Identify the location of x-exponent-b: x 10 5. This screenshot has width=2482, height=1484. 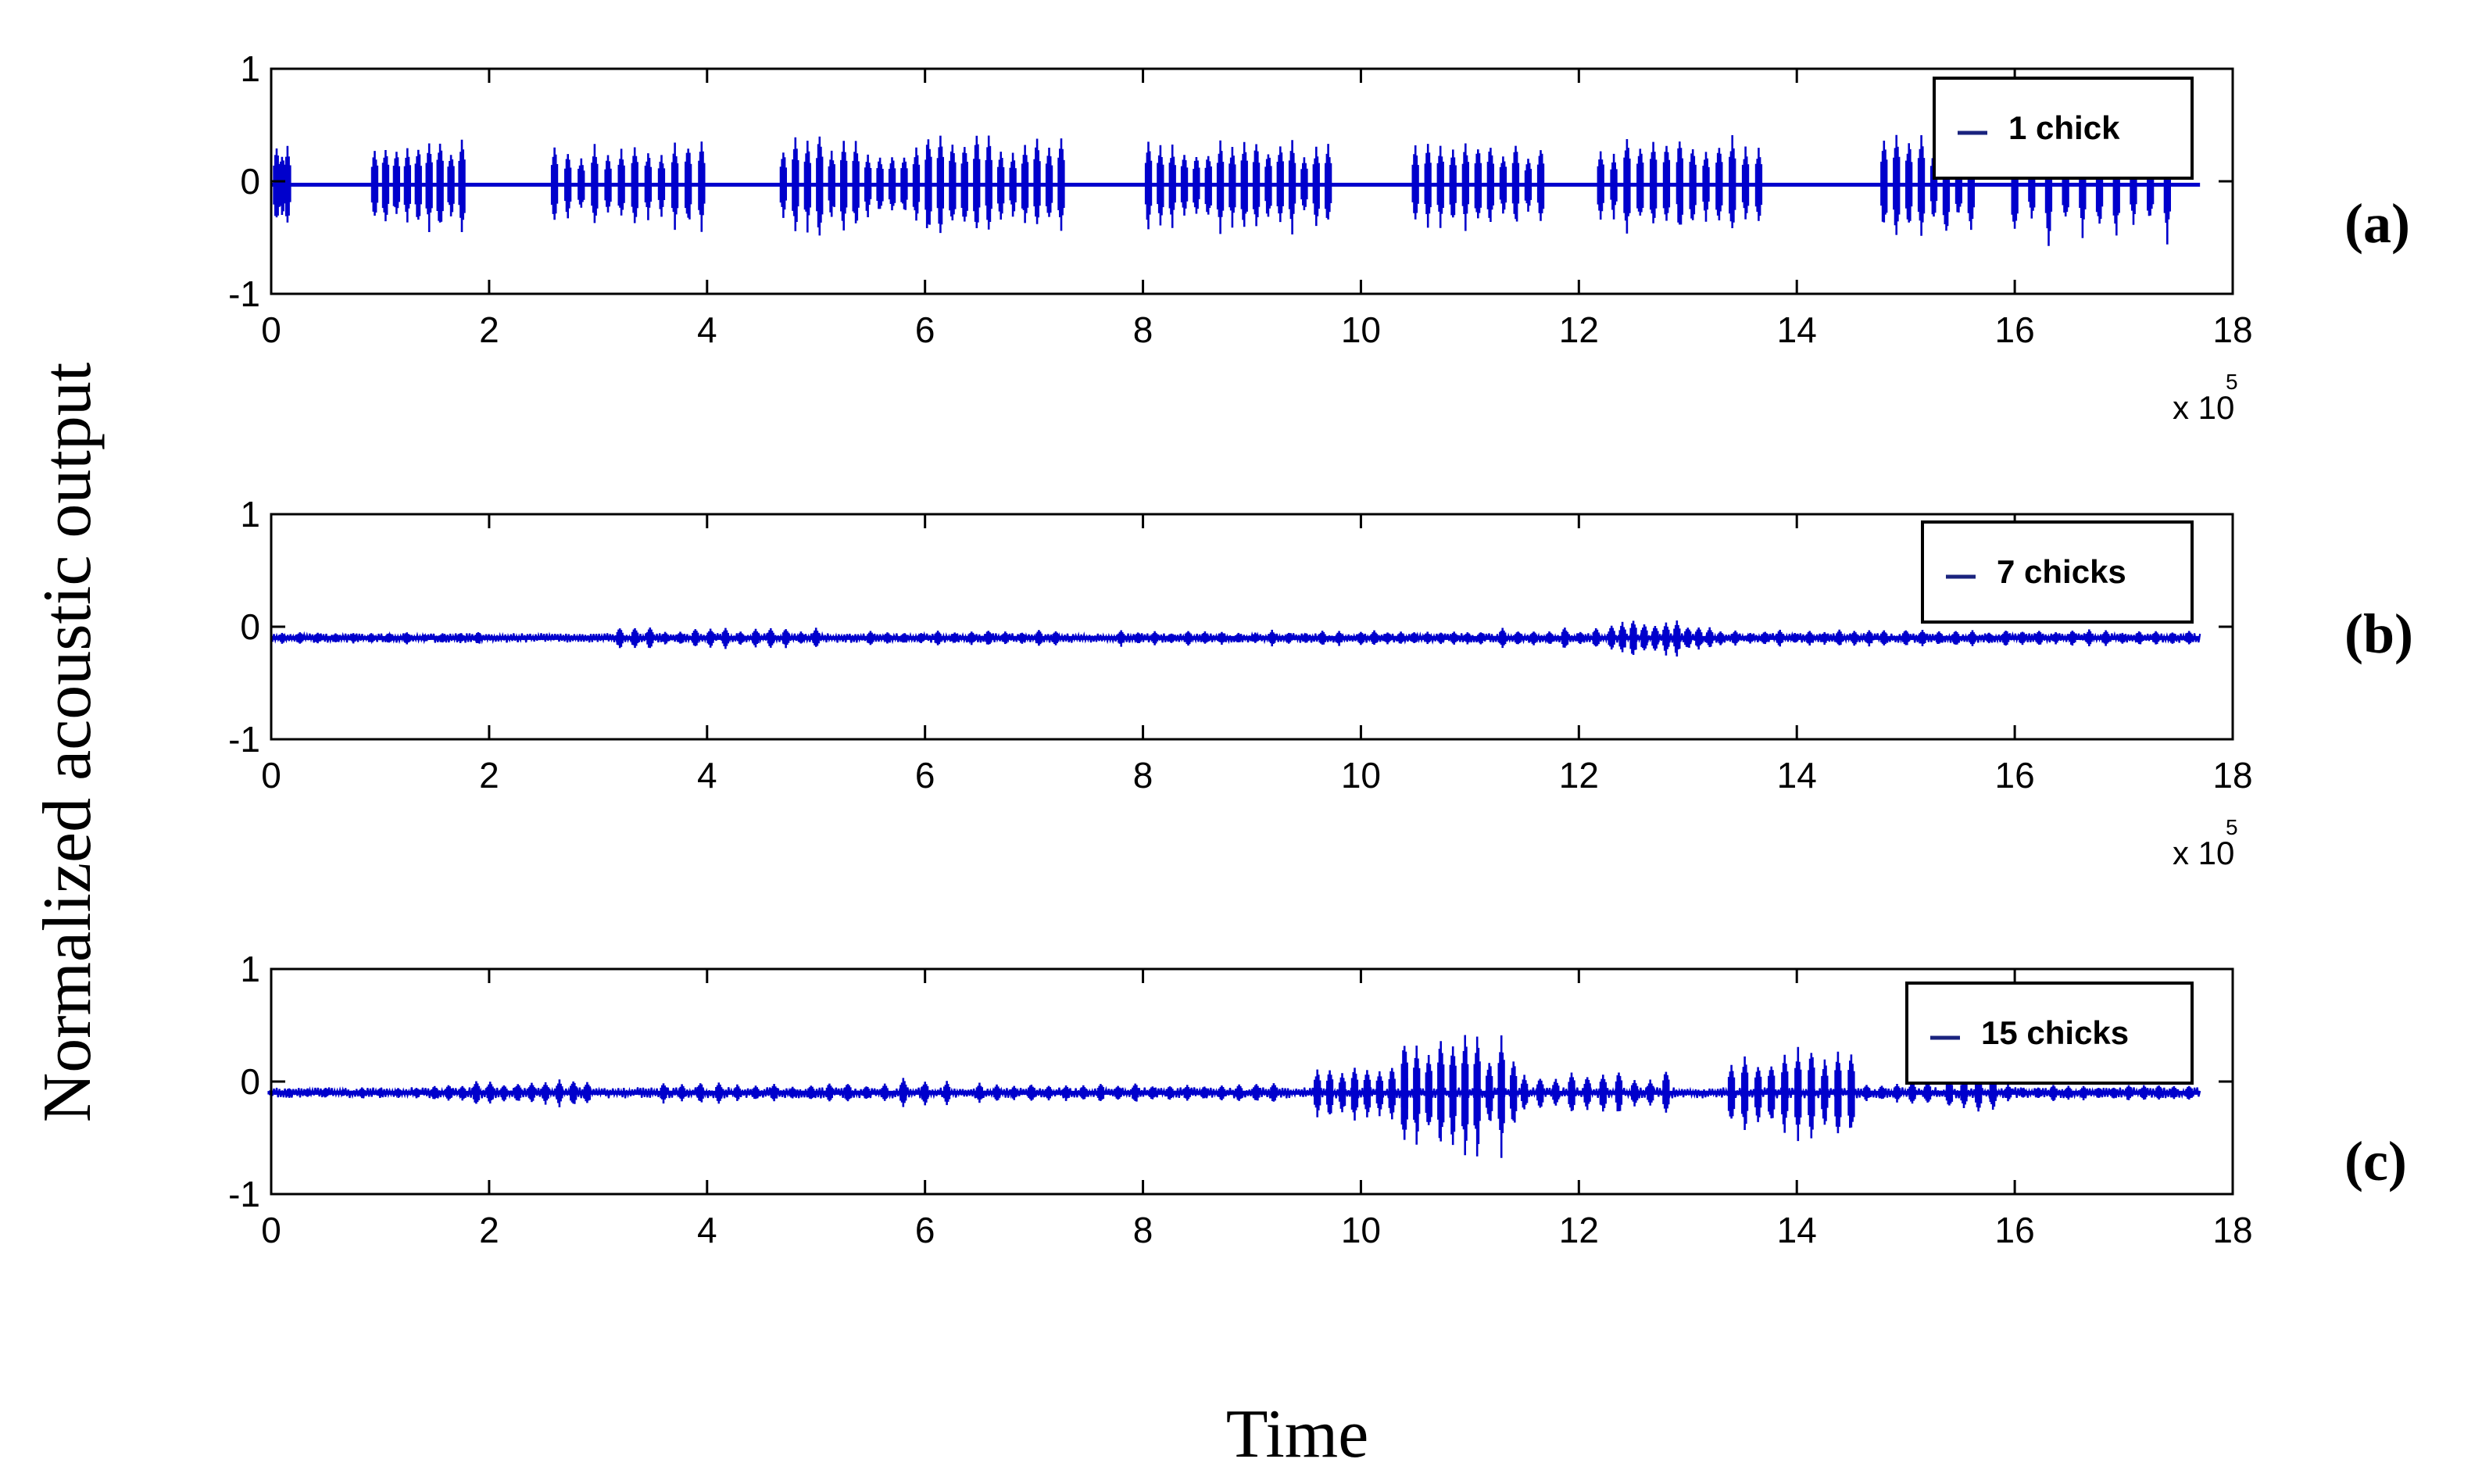
(2205, 843).